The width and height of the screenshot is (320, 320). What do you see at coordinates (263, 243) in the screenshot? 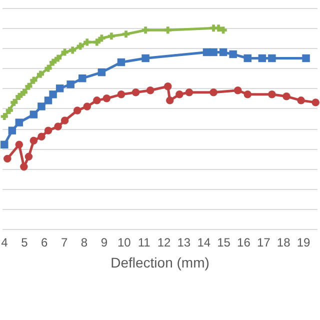
I see `x-tick-label: 17` at bounding box center [263, 243].